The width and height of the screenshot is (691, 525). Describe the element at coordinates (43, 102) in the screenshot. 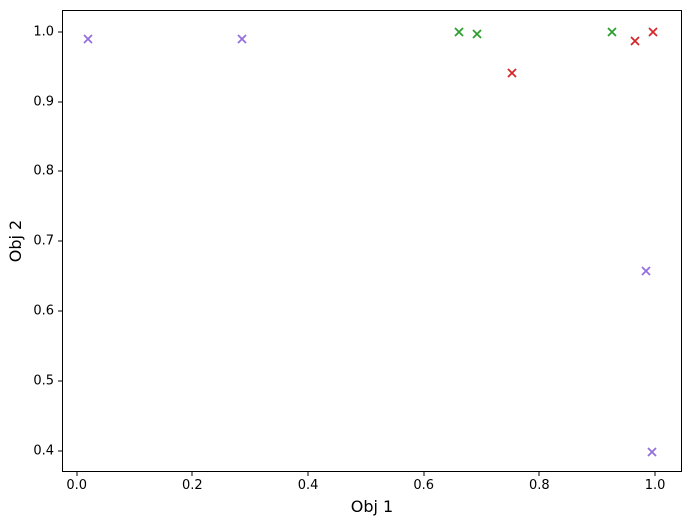

I see `y-tick-label: 0.9` at that location.